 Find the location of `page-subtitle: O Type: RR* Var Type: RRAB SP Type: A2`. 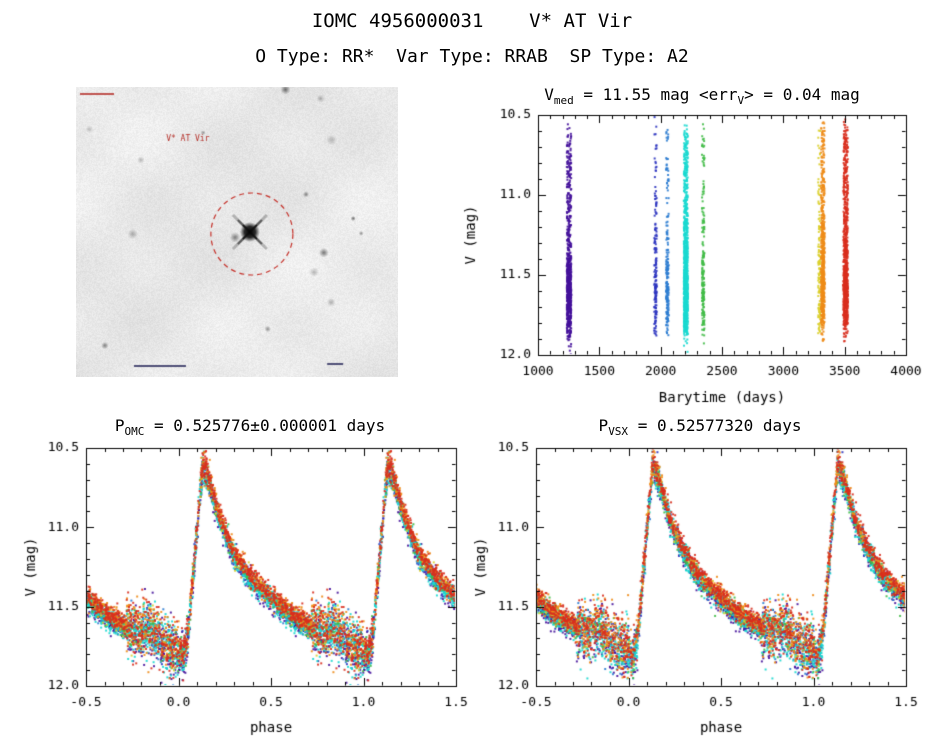

page-subtitle: O Type: RR* Var Type: RRAB SP Type: A2 is located at coordinates (472, 56).